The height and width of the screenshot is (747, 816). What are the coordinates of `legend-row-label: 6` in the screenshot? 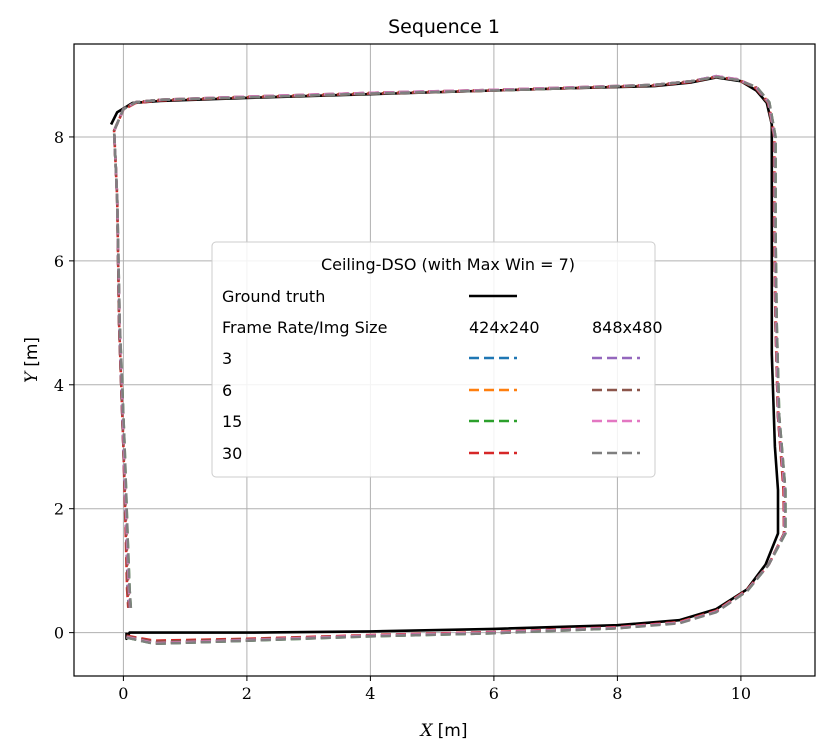 It's located at (227, 390).